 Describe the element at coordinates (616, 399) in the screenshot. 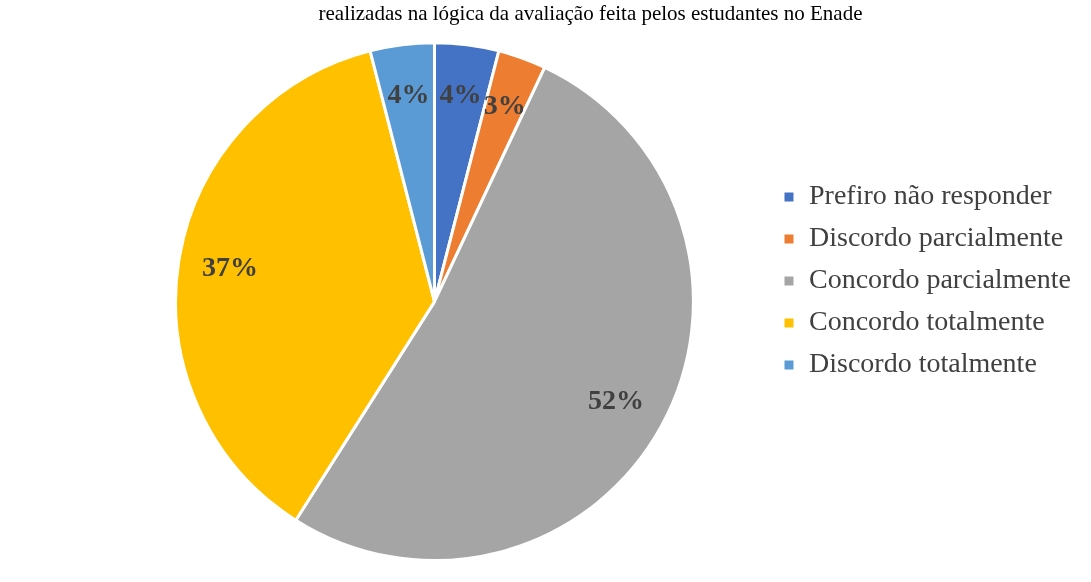

I see `data-label: 52%` at that location.